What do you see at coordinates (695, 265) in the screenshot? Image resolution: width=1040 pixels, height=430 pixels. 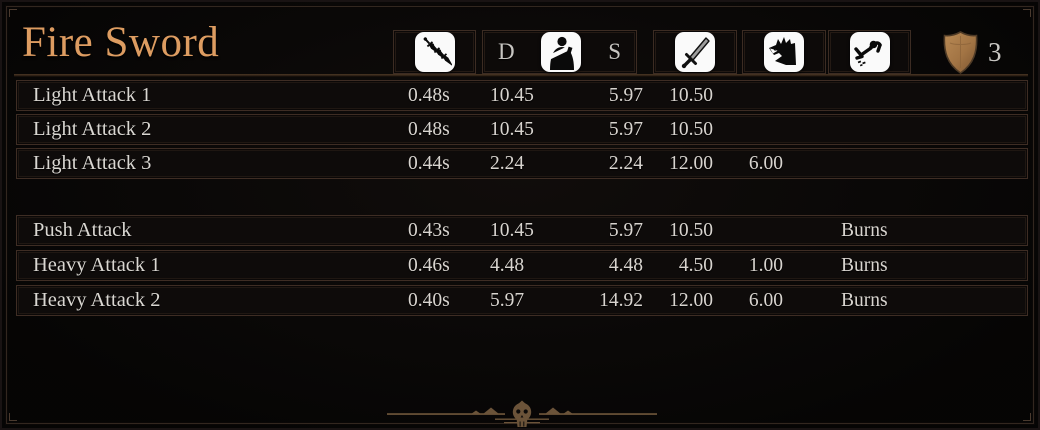 I see `weapon-damage-value: 4.50` at bounding box center [695, 265].